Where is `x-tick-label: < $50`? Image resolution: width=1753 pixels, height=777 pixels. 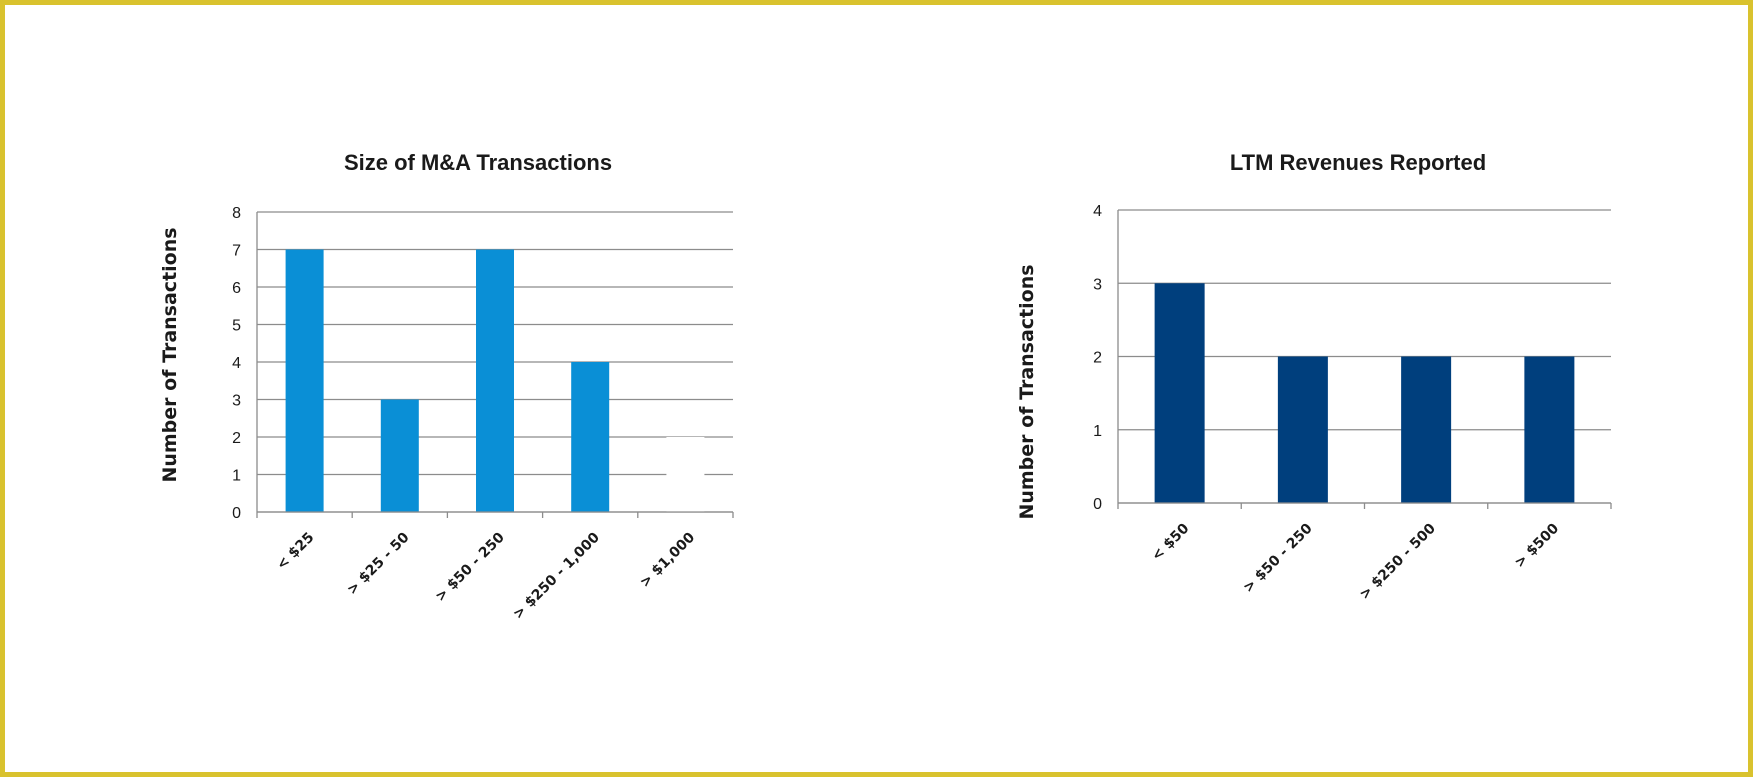
x-tick-label: < $50 is located at coordinates (1171, 542).